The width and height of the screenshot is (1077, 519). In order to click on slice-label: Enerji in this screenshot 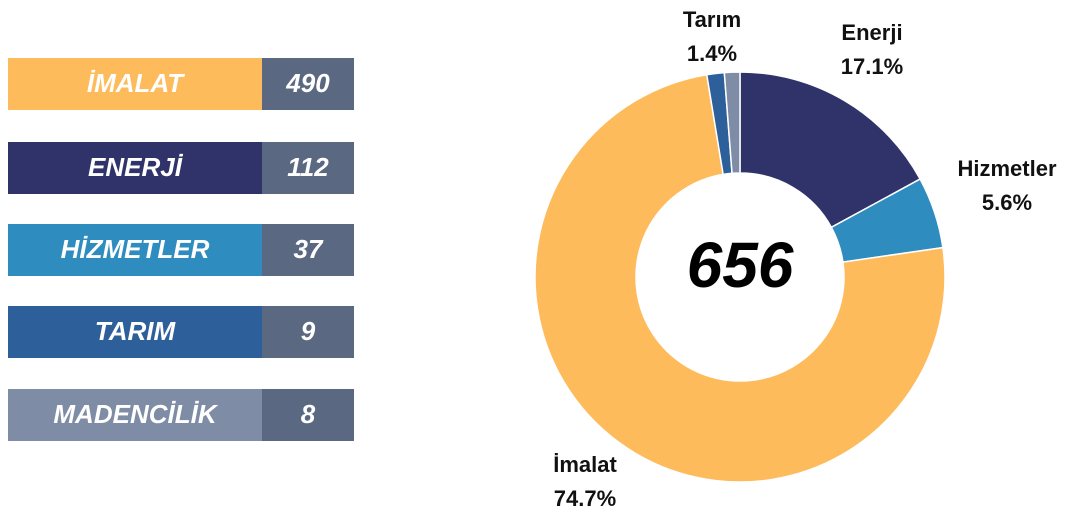, I will do `click(871, 32)`.